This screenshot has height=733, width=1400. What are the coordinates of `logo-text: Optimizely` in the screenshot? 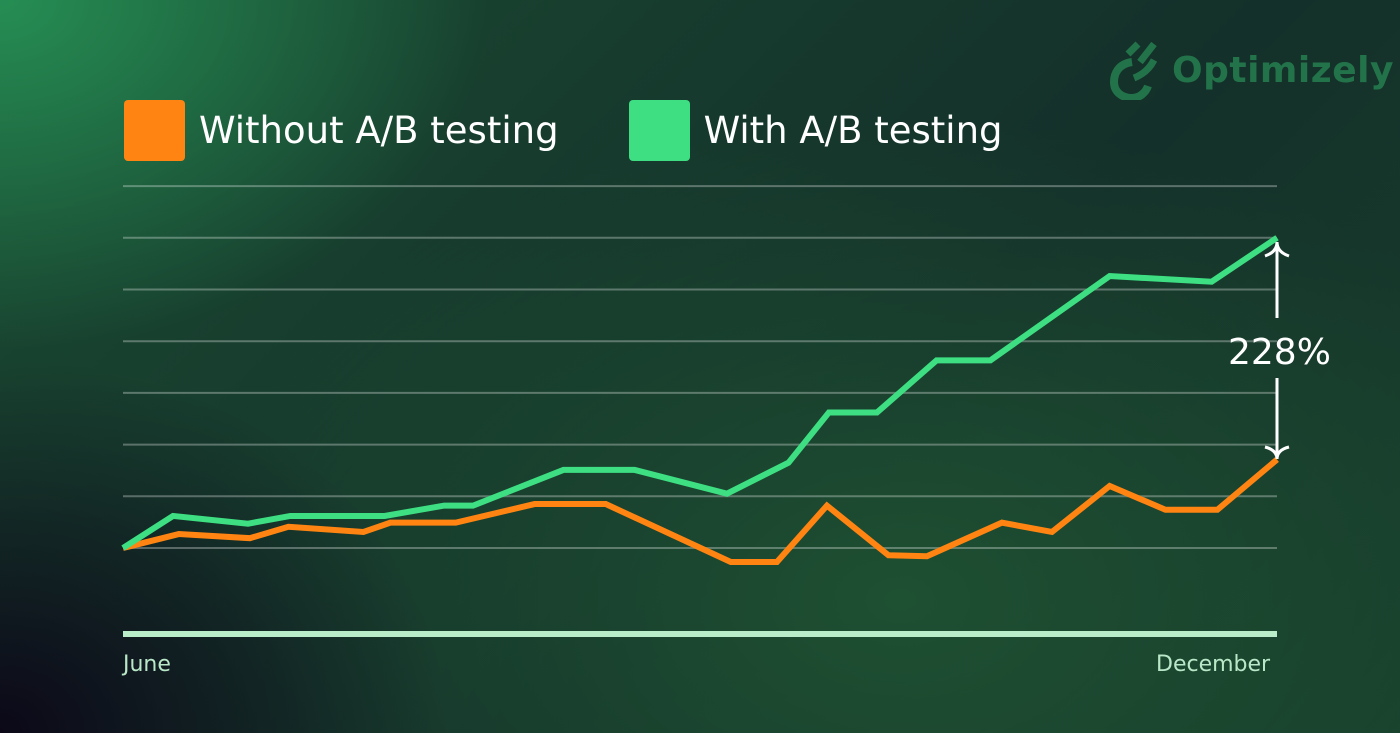 It's located at (1283, 70).